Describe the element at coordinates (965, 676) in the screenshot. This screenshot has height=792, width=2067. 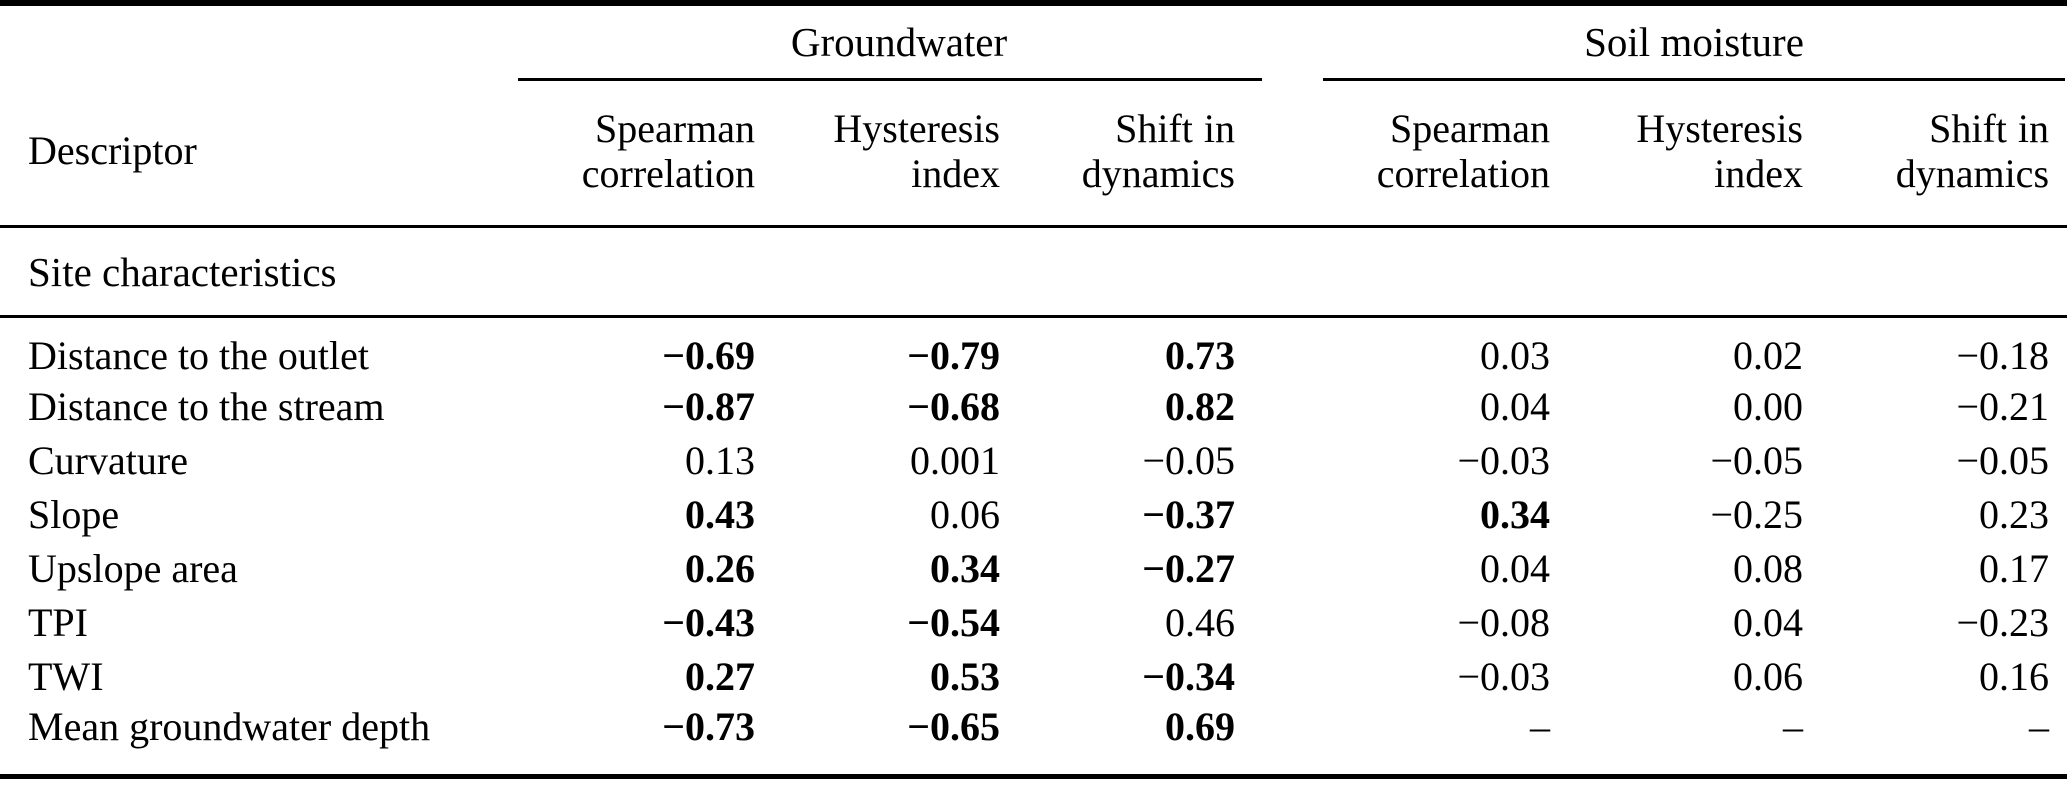
I see `value-cell: 0.53` at that location.